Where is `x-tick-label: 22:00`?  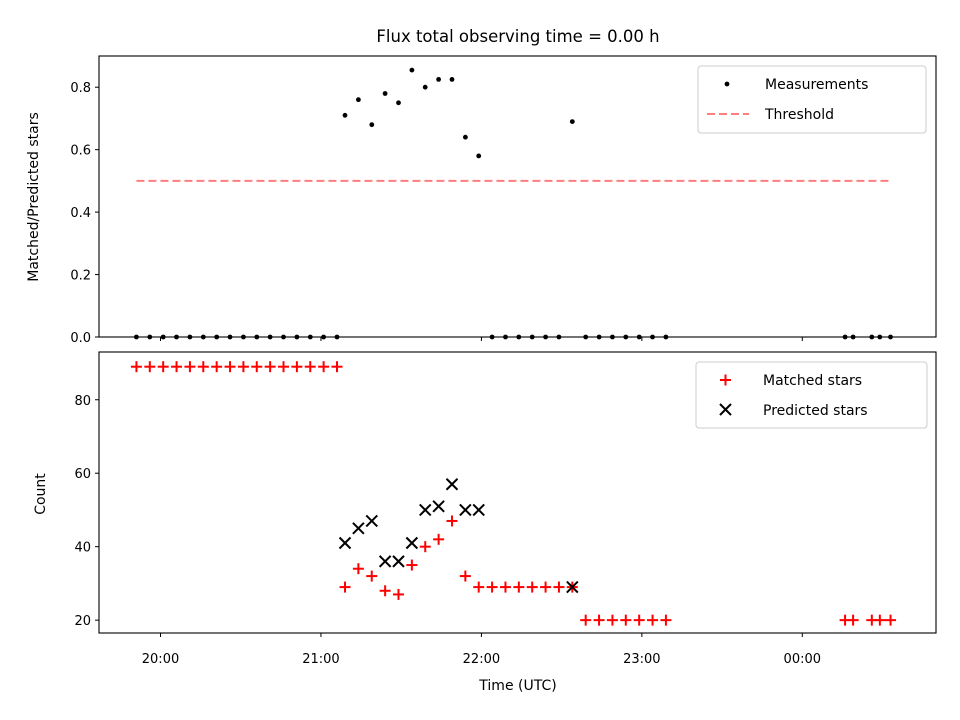 x-tick-label: 22:00 is located at coordinates (481, 659).